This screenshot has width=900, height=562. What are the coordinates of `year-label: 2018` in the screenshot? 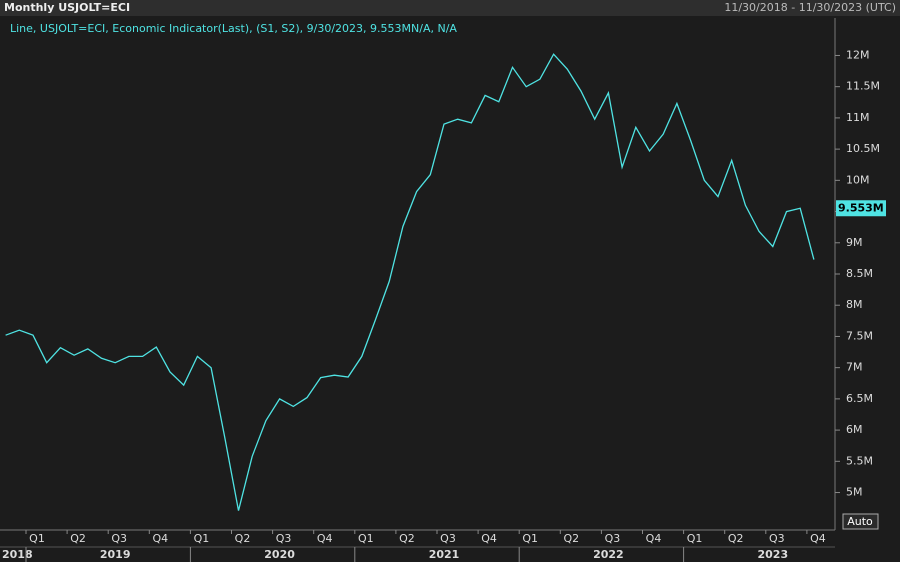 It's located at (17, 554).